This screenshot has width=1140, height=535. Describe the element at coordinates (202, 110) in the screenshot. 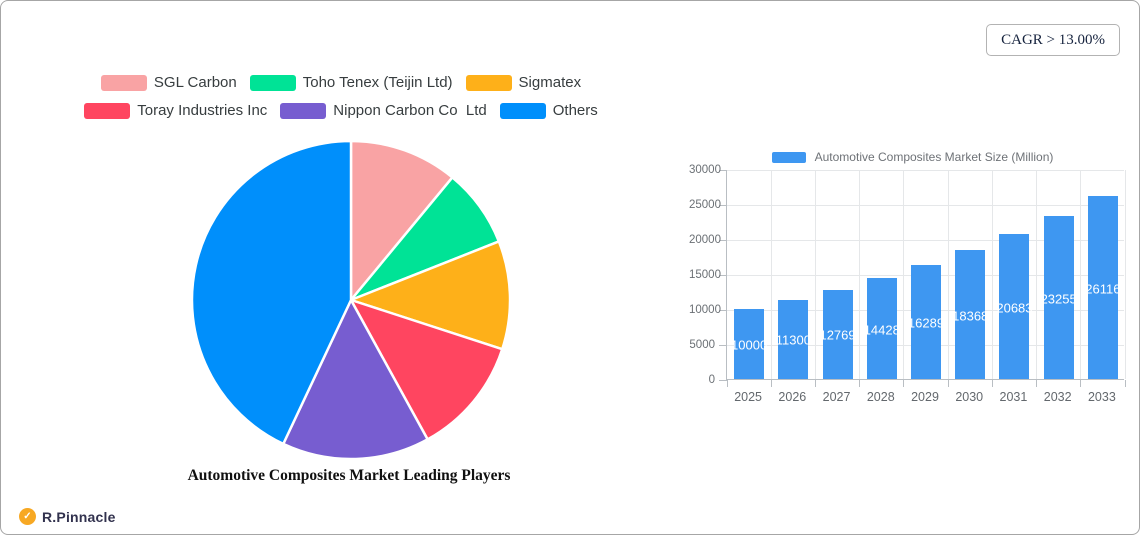

I see `legend-label: Toray Industries Inc` at that location.